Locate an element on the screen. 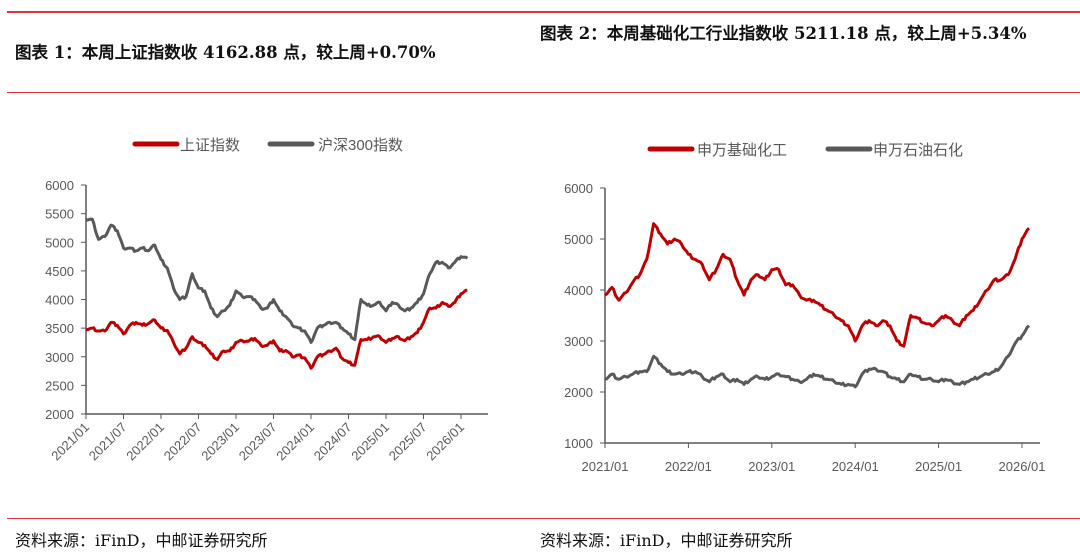 This screenshot has width=1080, height=557. series-line-上证指数 is located at coordinates (276, 329).